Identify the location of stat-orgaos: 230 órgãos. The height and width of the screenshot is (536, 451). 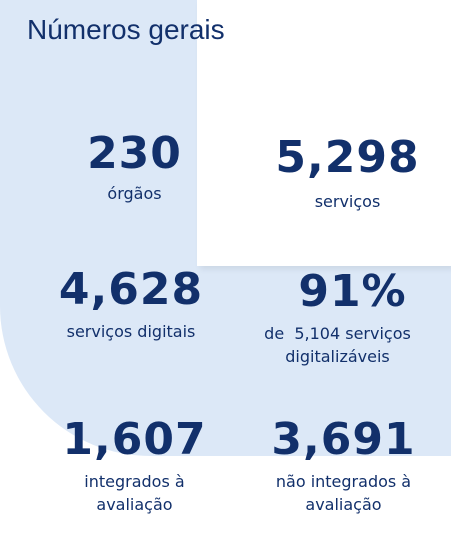
(134, 168).